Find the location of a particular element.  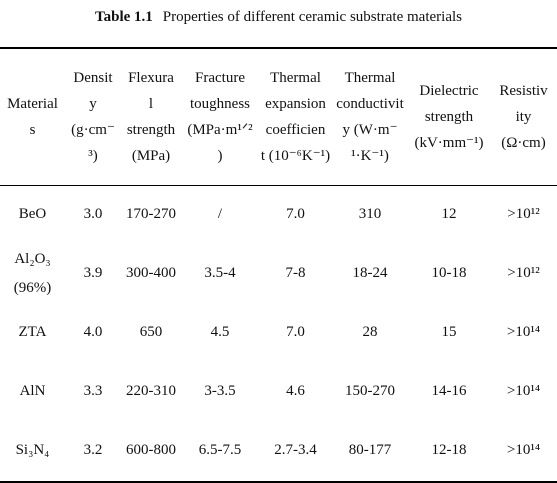

cell-material: Si₃N₄ is located at coordinates (32, 450).